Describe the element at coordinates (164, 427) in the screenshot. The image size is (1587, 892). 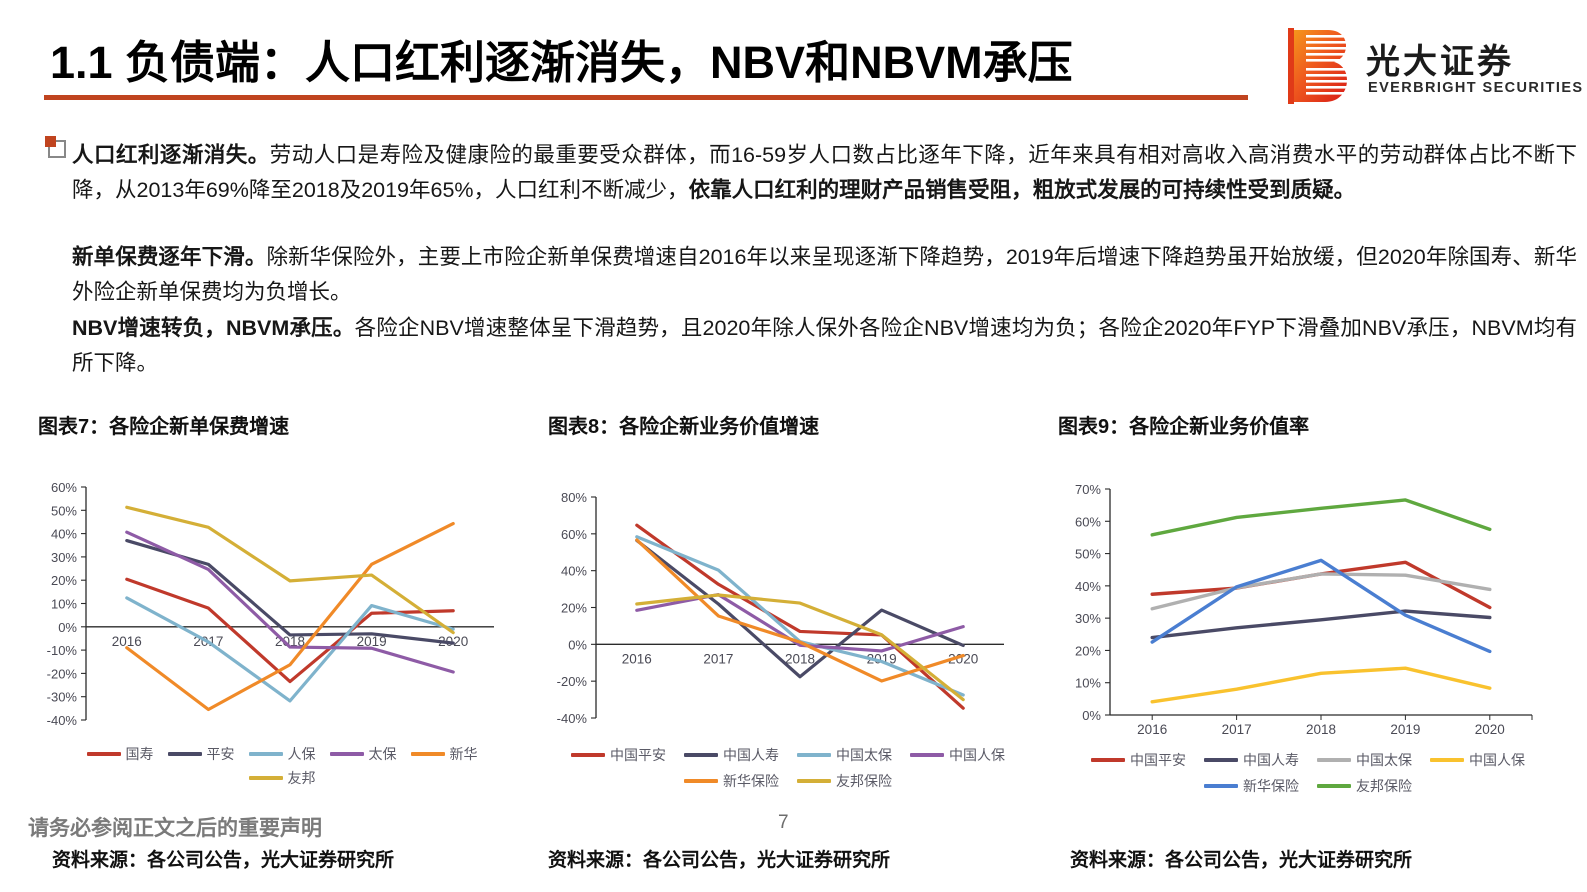
I see `chart-7-title: 图表7：各险企新单保费增速` at that location.